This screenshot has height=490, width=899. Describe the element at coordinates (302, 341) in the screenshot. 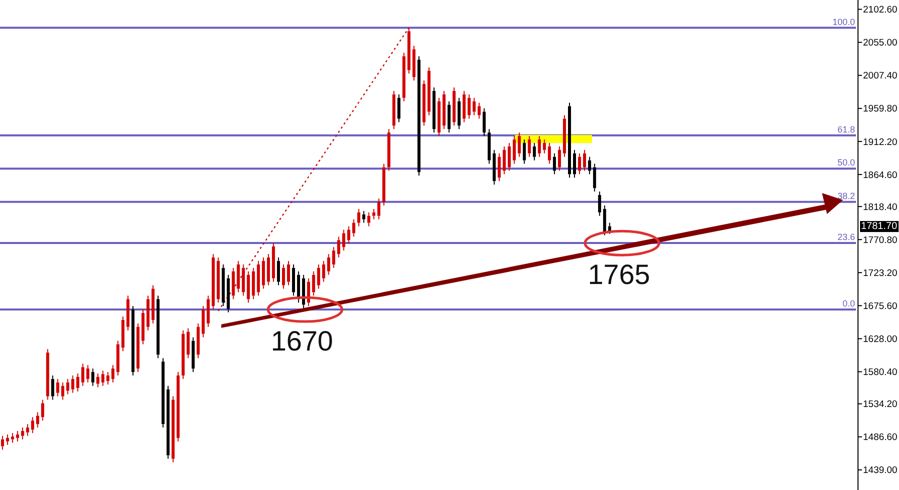

I see `annotation: 1670` at that location.